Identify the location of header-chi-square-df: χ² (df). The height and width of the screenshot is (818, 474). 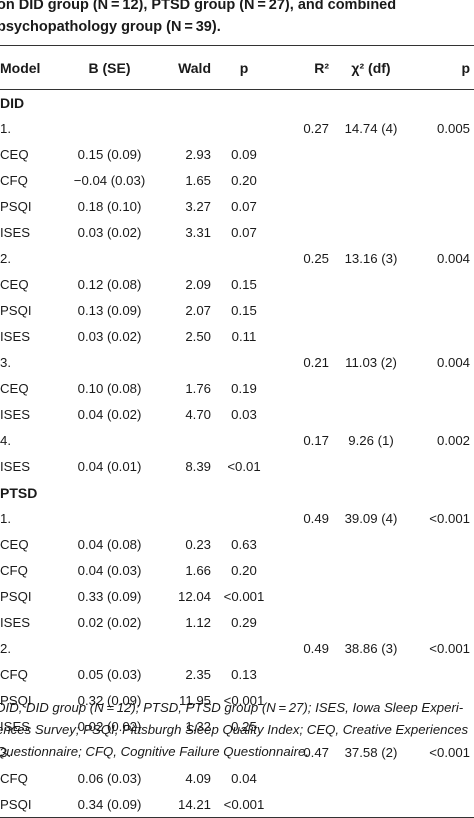
(371, 67).